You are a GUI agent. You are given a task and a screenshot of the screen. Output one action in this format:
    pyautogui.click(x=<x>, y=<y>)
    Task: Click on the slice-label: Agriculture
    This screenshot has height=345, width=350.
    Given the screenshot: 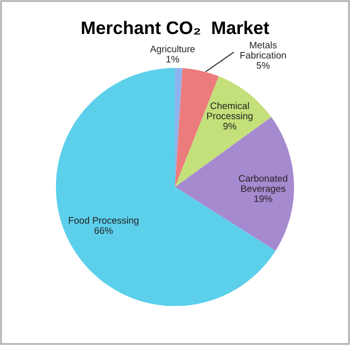 What is the action you would take?
    pyautogui.click(x=172, y=49)
    